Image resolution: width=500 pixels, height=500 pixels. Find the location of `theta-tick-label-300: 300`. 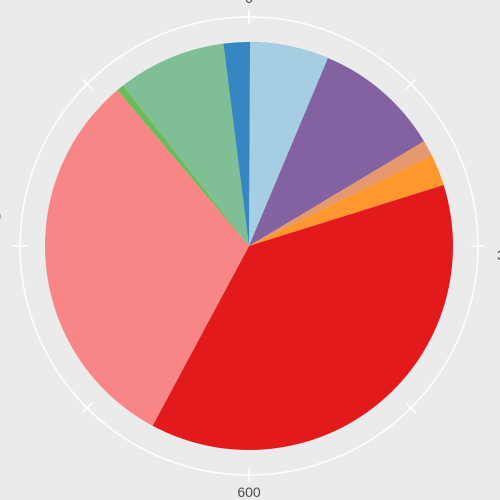

theta-tick-label-300: 300 is located at coordinates (498, 255).